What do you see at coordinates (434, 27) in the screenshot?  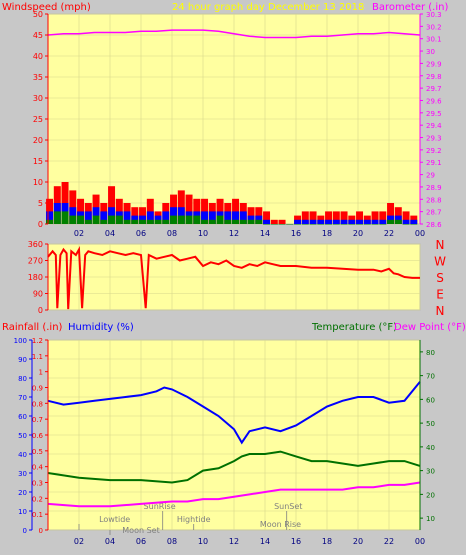 I see `barometer-y-tick-label: 30.2` at bounding box center [434, 27].